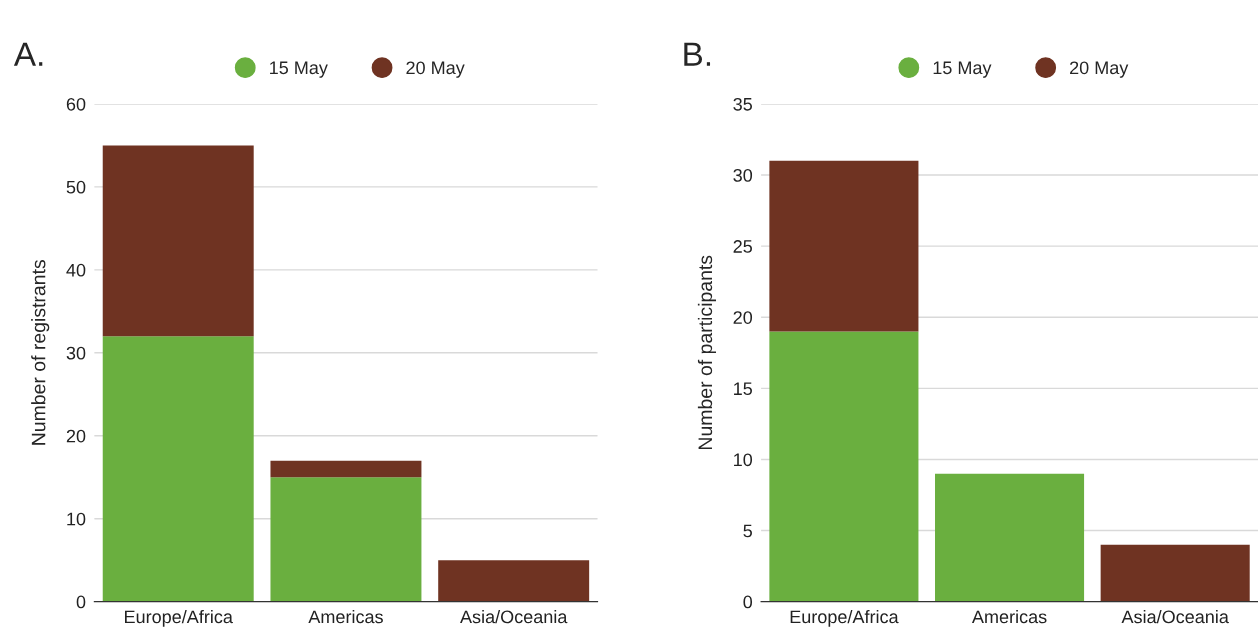  What do you see at coordinates (742, 246) in the screenshot?
I see `y-tick-label: 25` at bounding box center [742, 246].